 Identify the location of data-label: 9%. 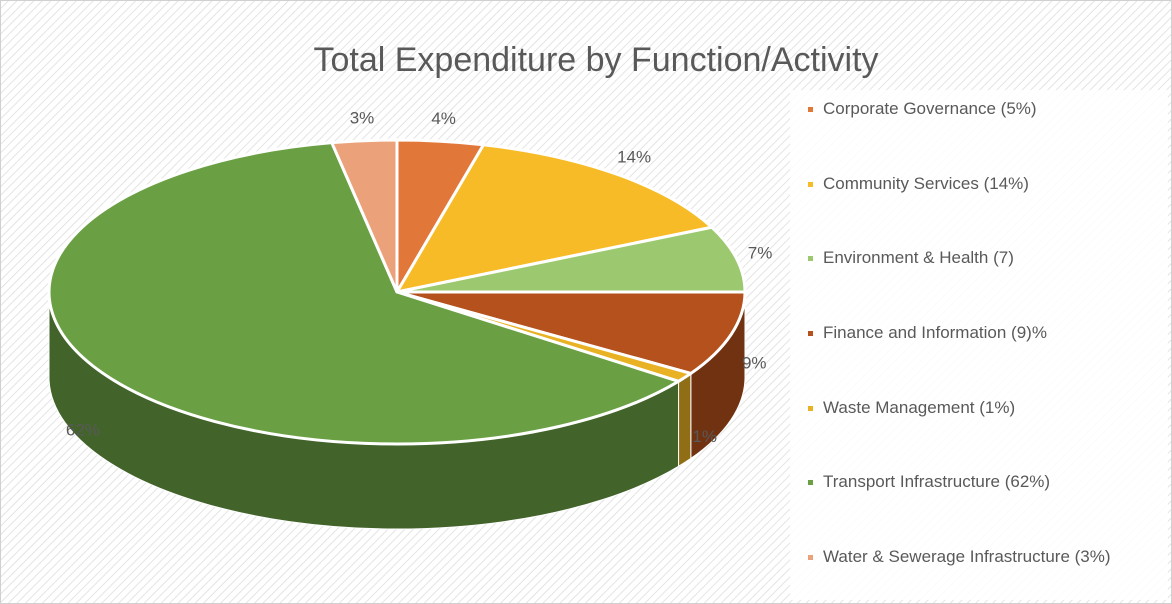
(754, 363).